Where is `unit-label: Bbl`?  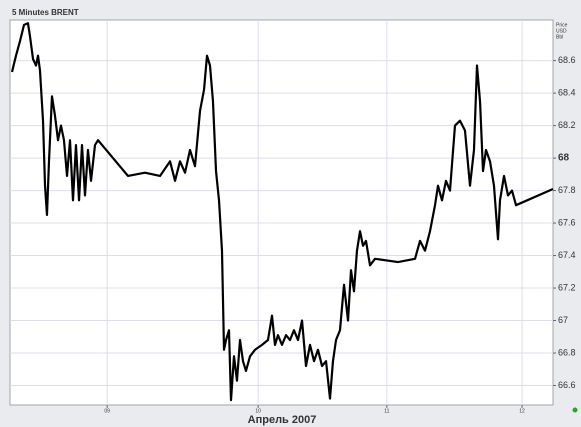
unit-label: Bbl is located at coordinates (559, 37).